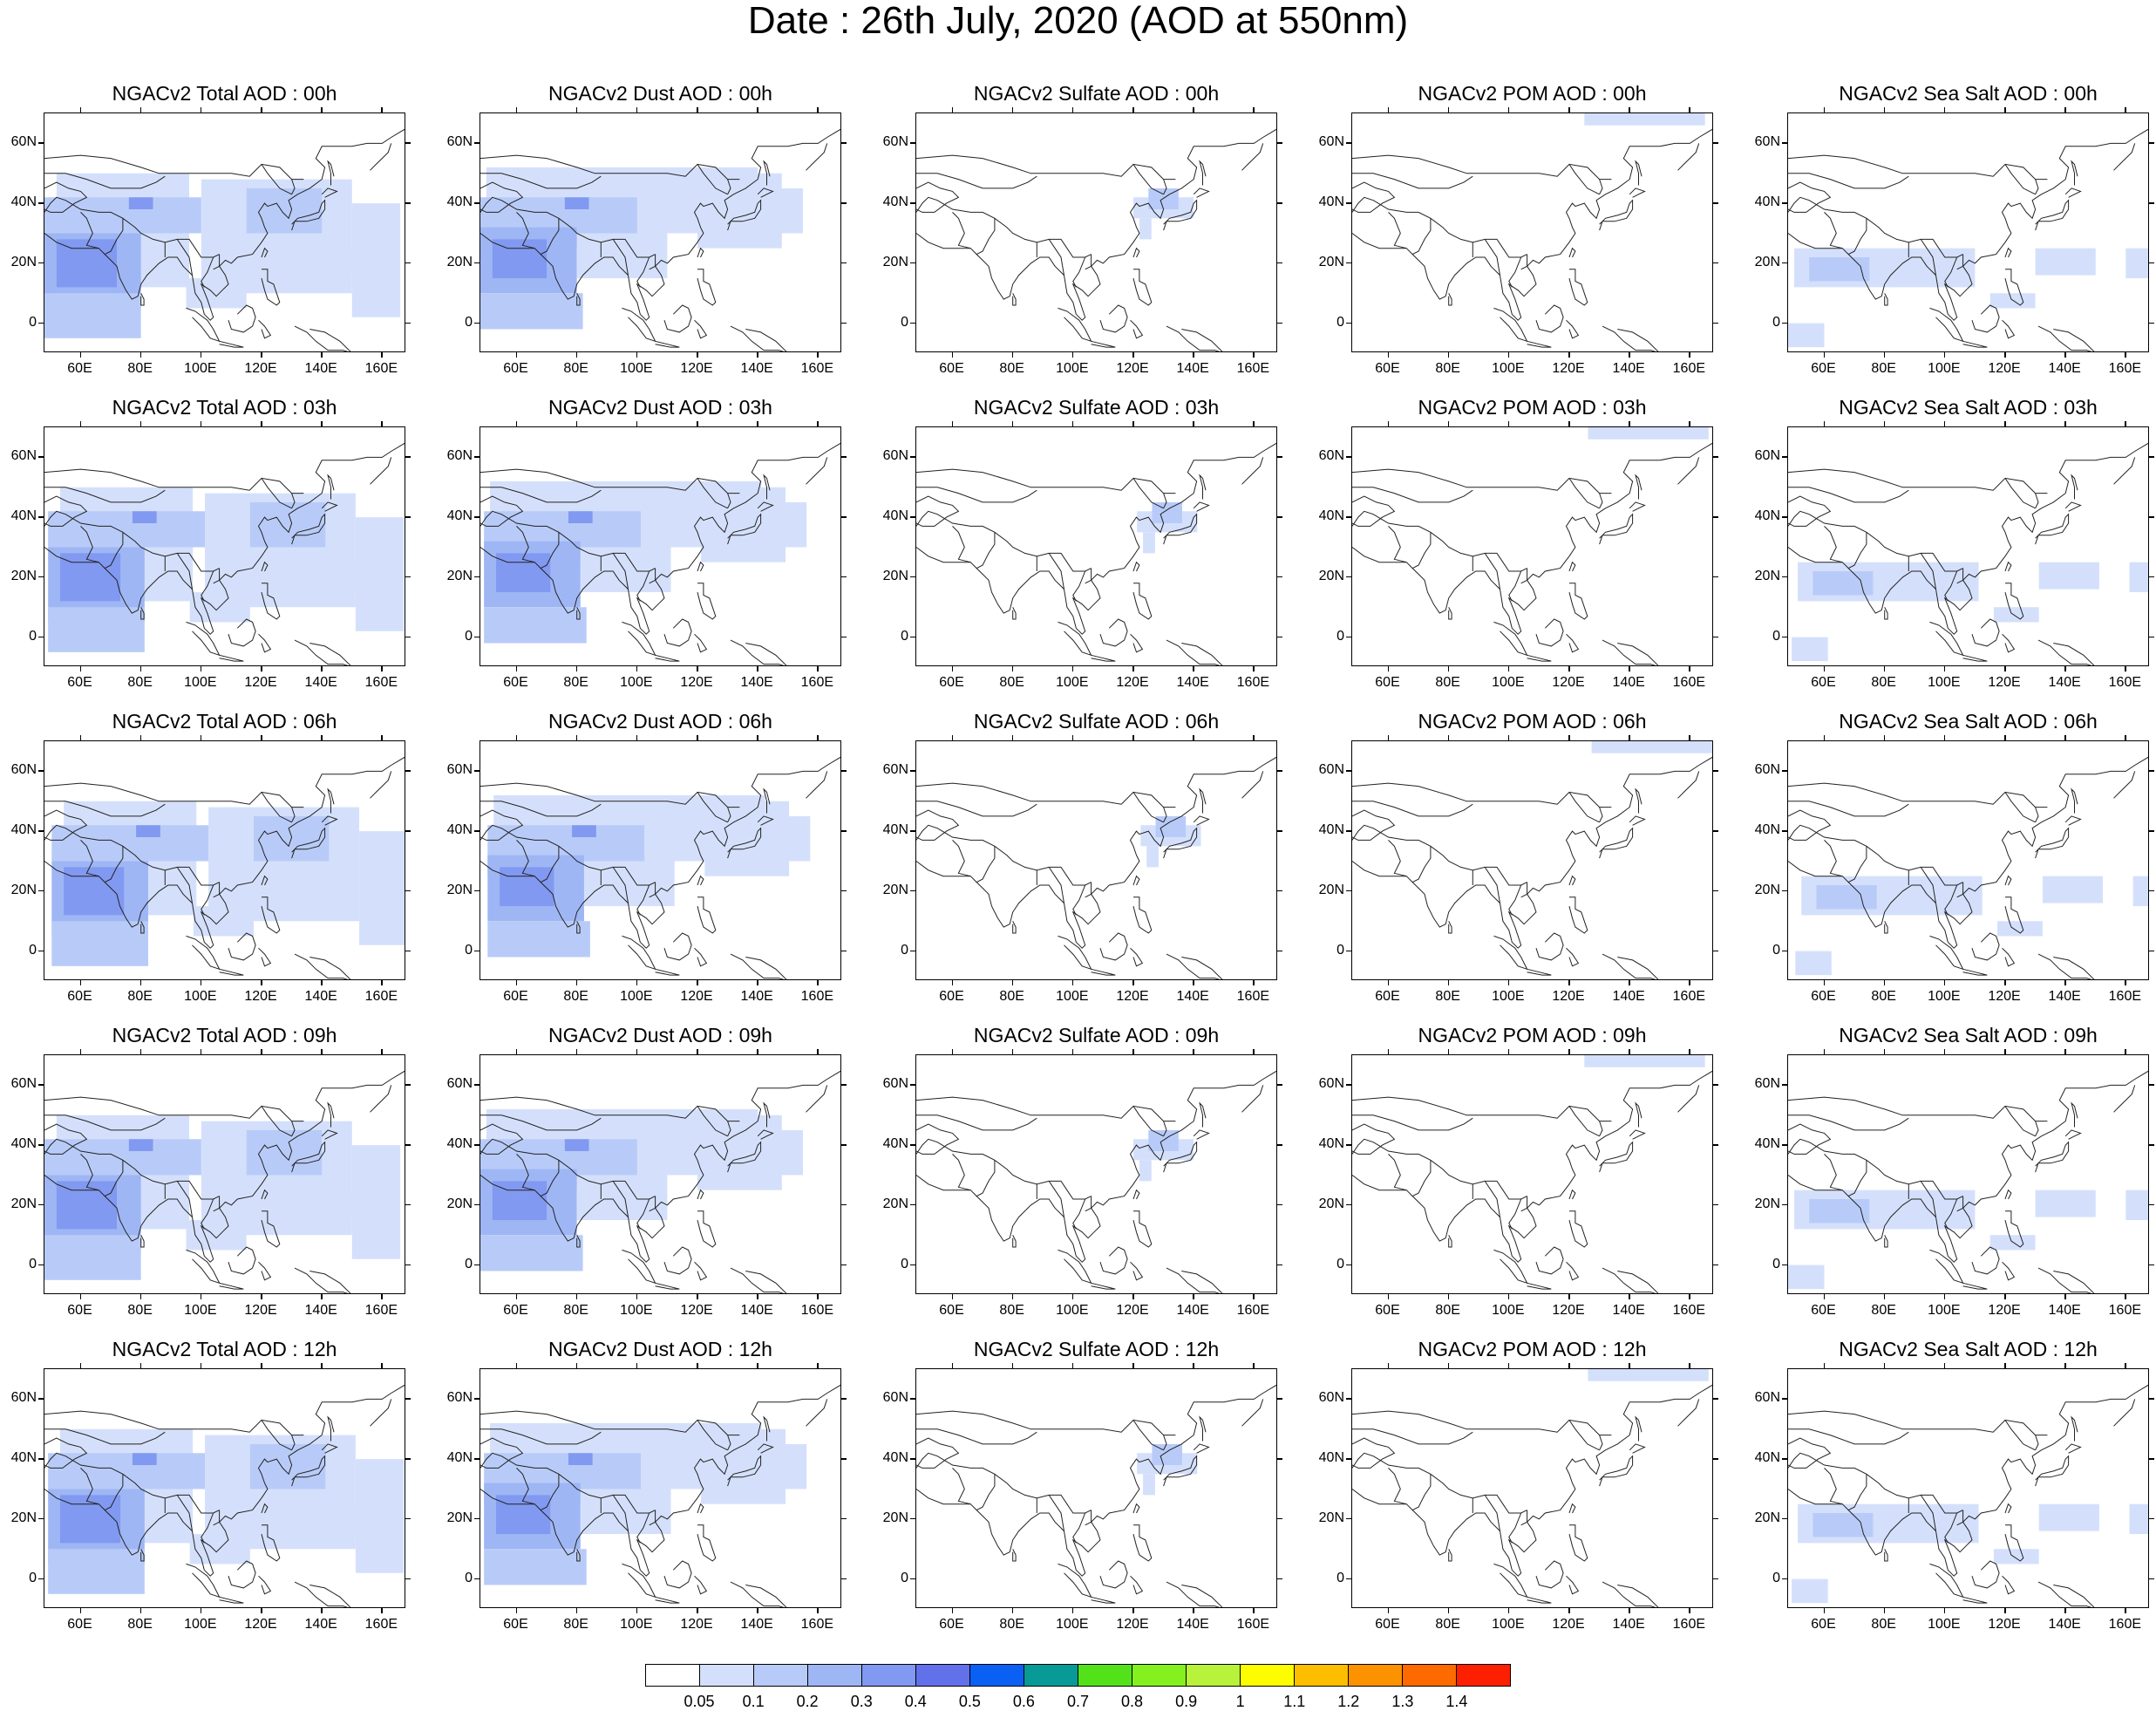  I want to click on colorbar-label: 0.2, so click(807, 1701).